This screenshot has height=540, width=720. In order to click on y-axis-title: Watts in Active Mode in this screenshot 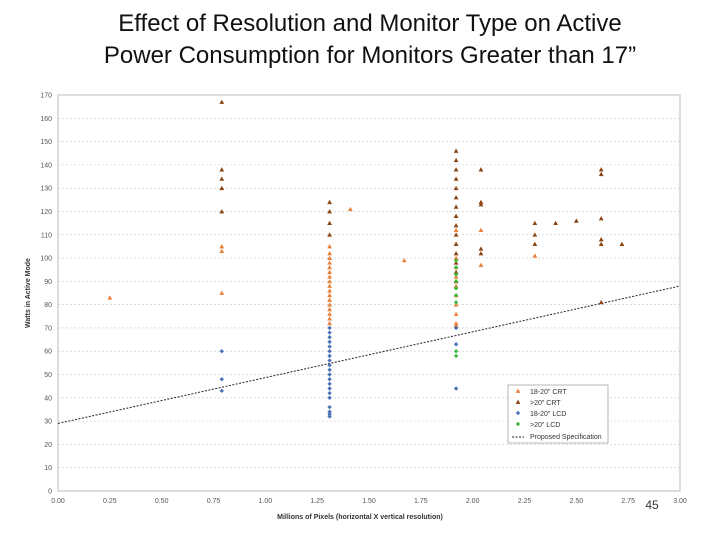, I will do `click(28, 293)`.